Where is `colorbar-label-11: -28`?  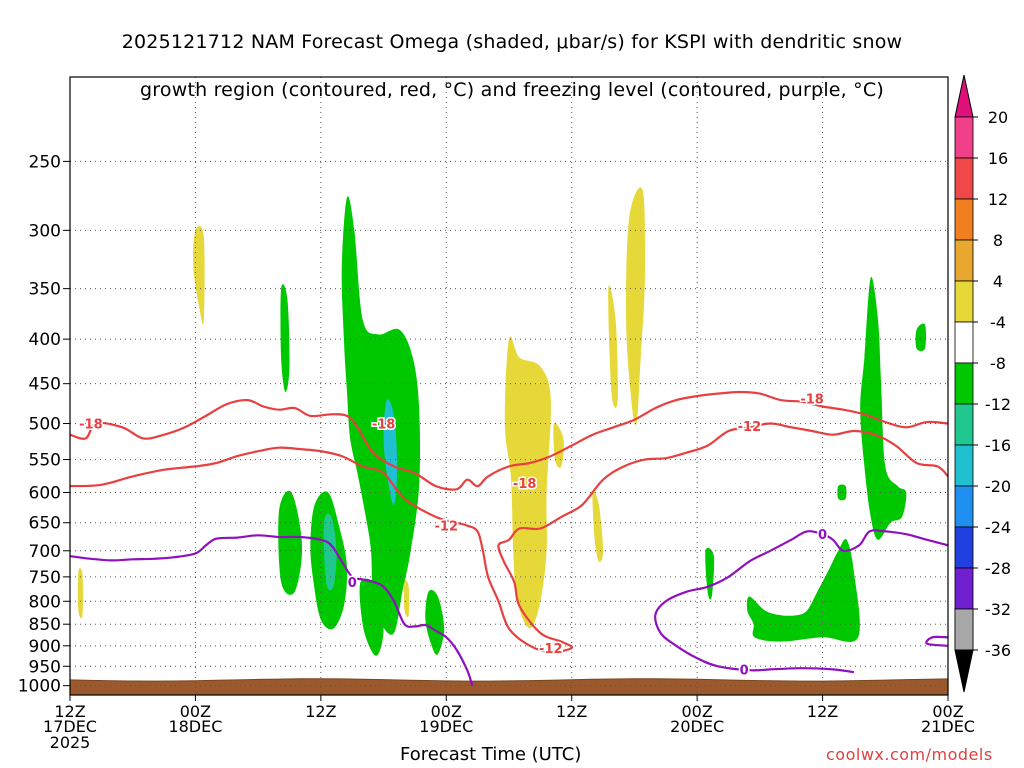 colorbar-label-11: -28 is located at coordinates (998, 568).